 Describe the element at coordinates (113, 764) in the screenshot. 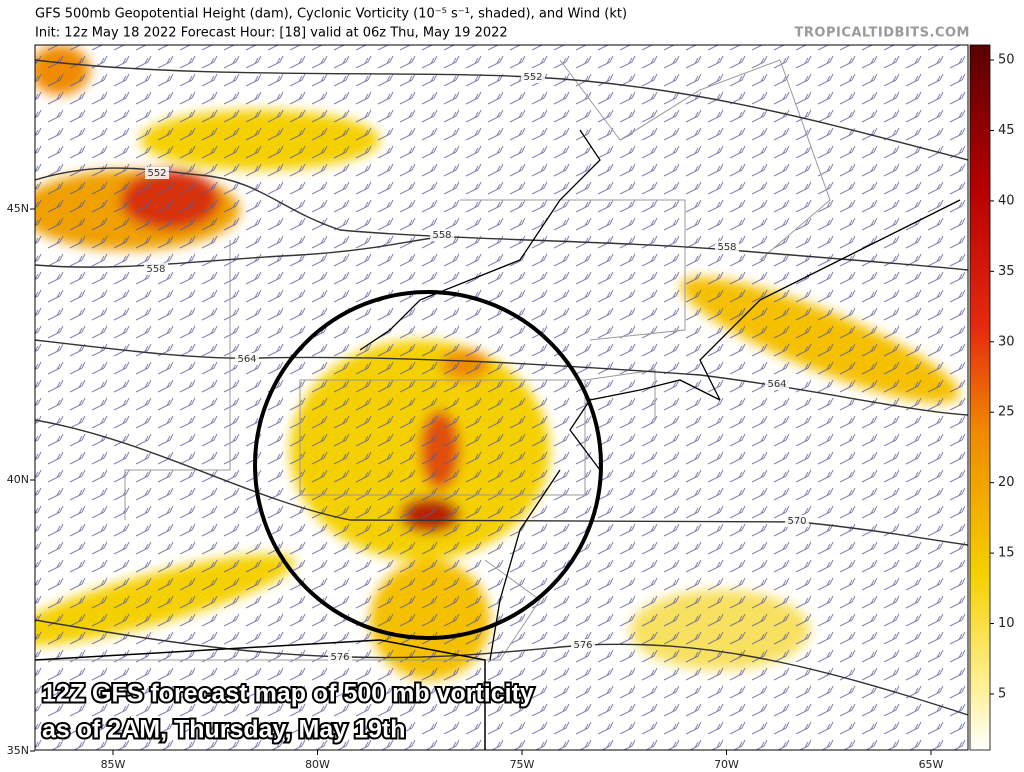

I see `lon-label: 85W` at that location.